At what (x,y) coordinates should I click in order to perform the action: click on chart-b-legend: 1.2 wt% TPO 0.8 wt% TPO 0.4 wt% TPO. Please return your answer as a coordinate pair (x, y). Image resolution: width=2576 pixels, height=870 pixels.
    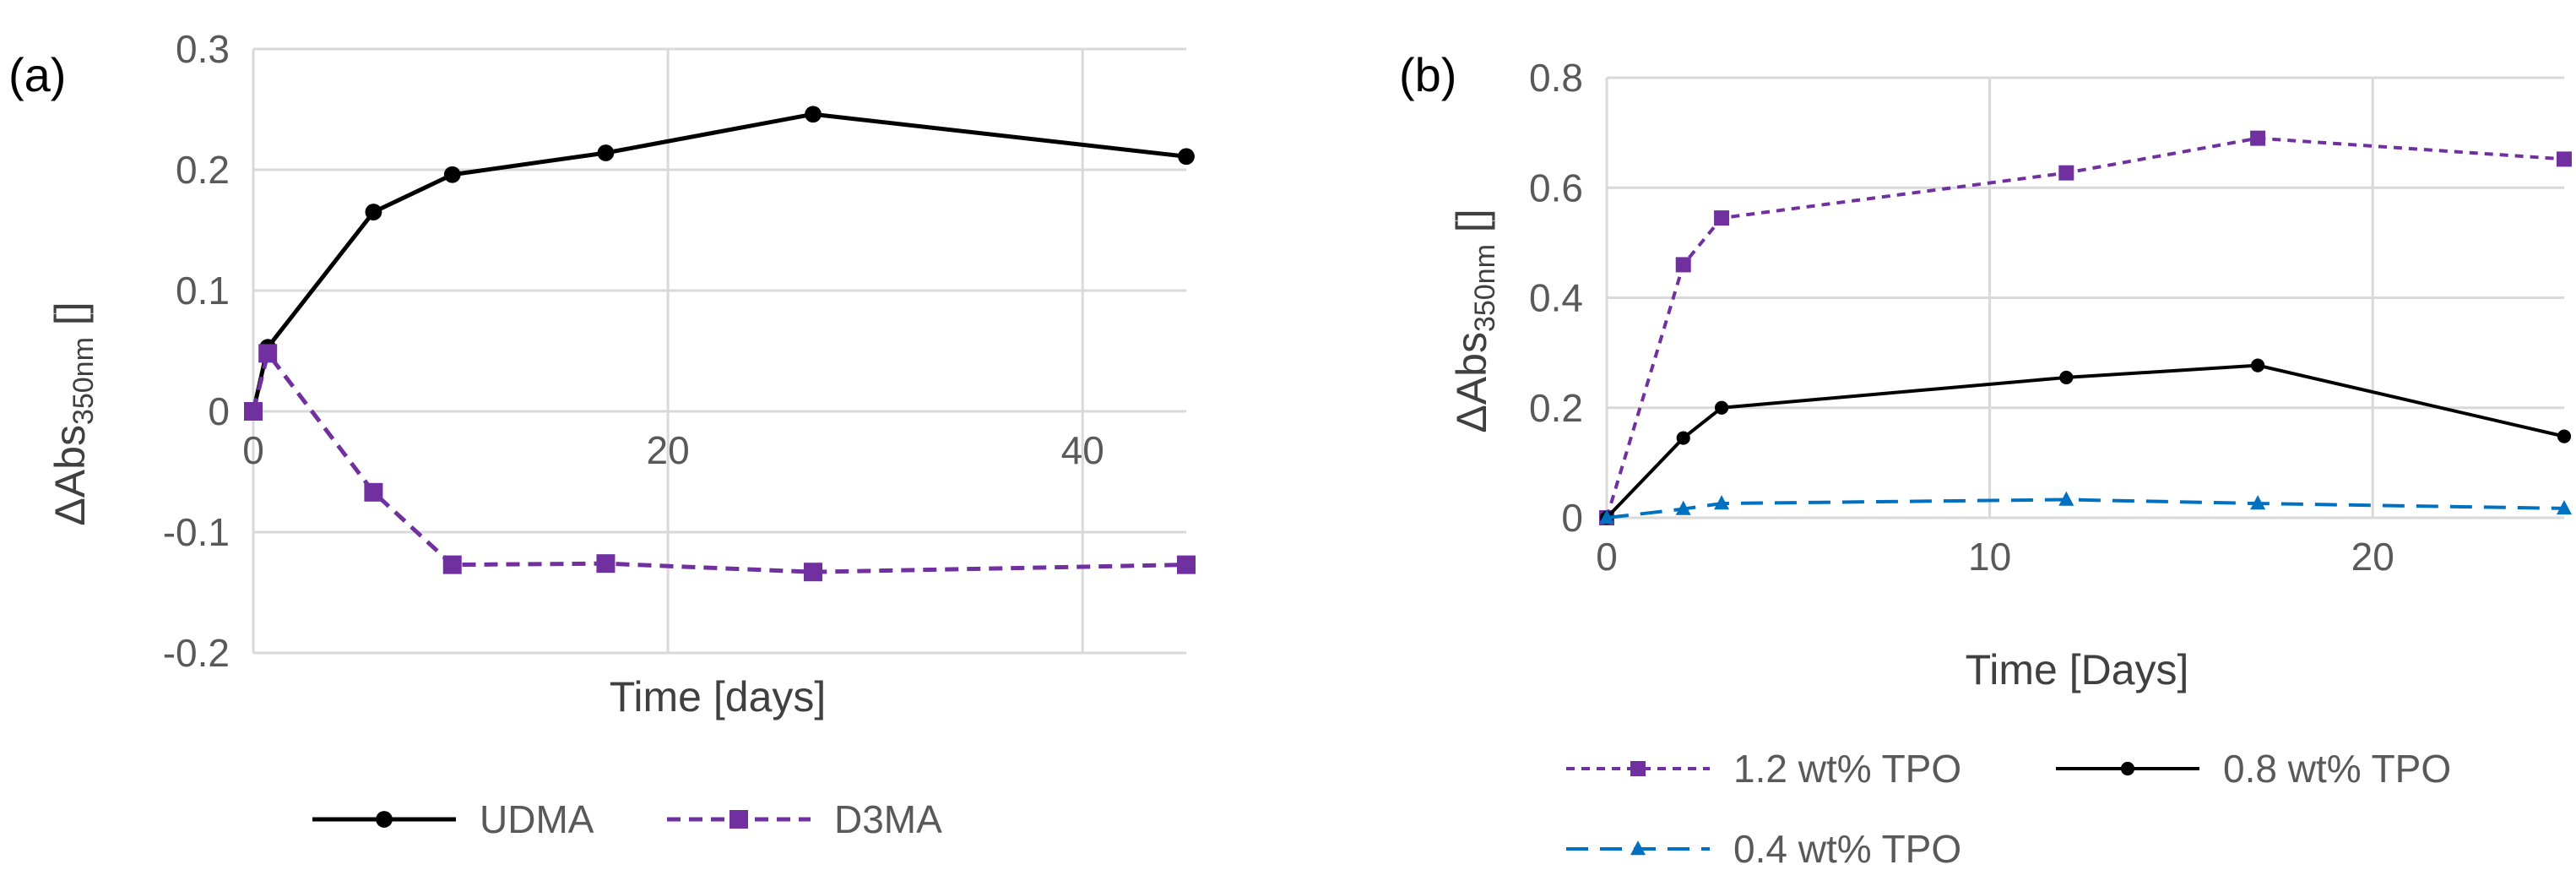
    Looking at the image, I should click on (2008, 808).